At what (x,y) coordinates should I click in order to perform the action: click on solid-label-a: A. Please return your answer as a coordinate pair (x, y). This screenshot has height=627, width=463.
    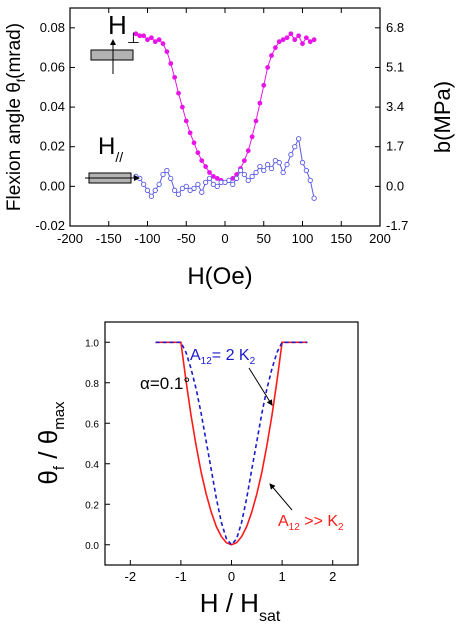
    Looking at the image, I should click on (283, 521).